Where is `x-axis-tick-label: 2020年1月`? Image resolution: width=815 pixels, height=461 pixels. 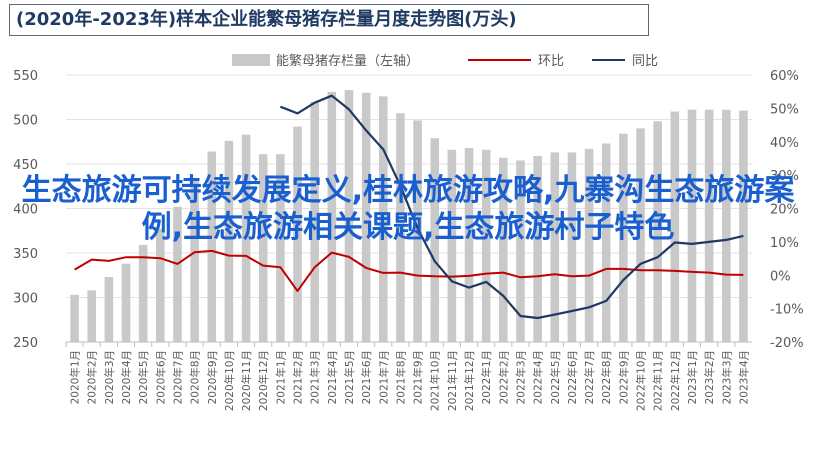
x-axis-tick-label: 2020年1月 is located at coordinates (75, 377).